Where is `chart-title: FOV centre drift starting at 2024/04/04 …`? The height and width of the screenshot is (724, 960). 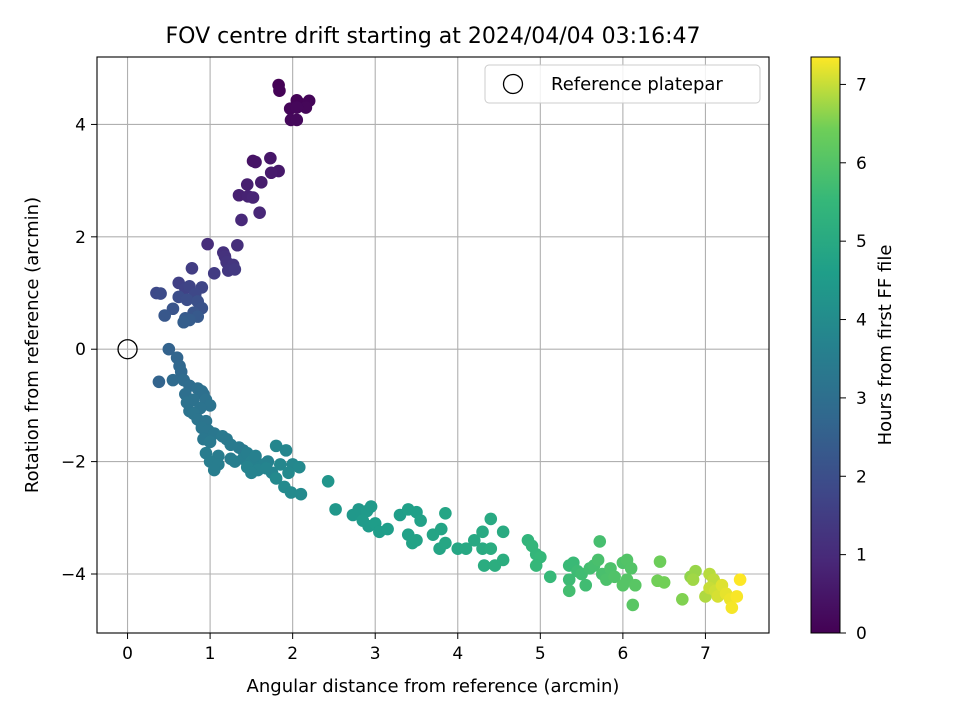 chart-title: FOV centre drift starting at 2024/04/04 … is located at coordinates (433, 36).